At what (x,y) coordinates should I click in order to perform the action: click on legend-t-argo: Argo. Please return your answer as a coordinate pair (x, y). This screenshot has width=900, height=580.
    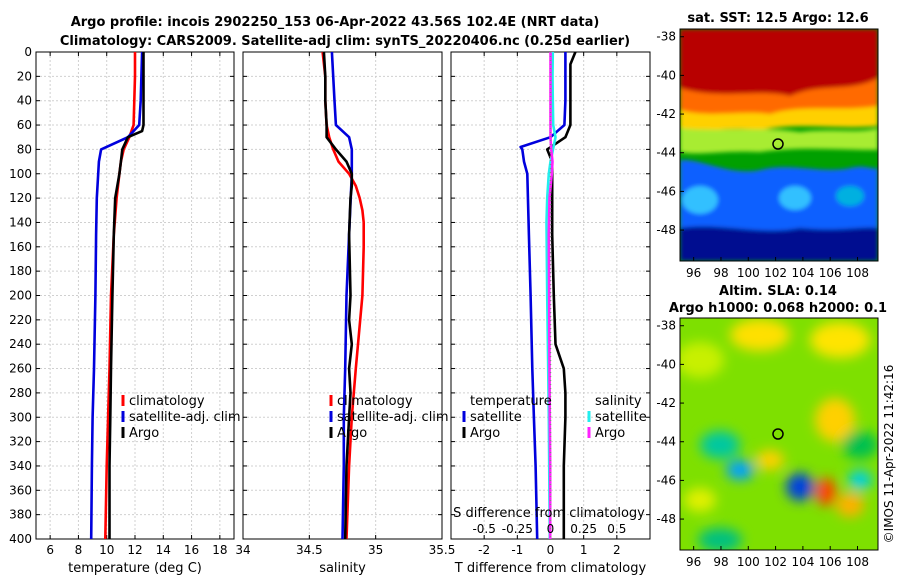
    Looking at the image, I should click on (485, 433).